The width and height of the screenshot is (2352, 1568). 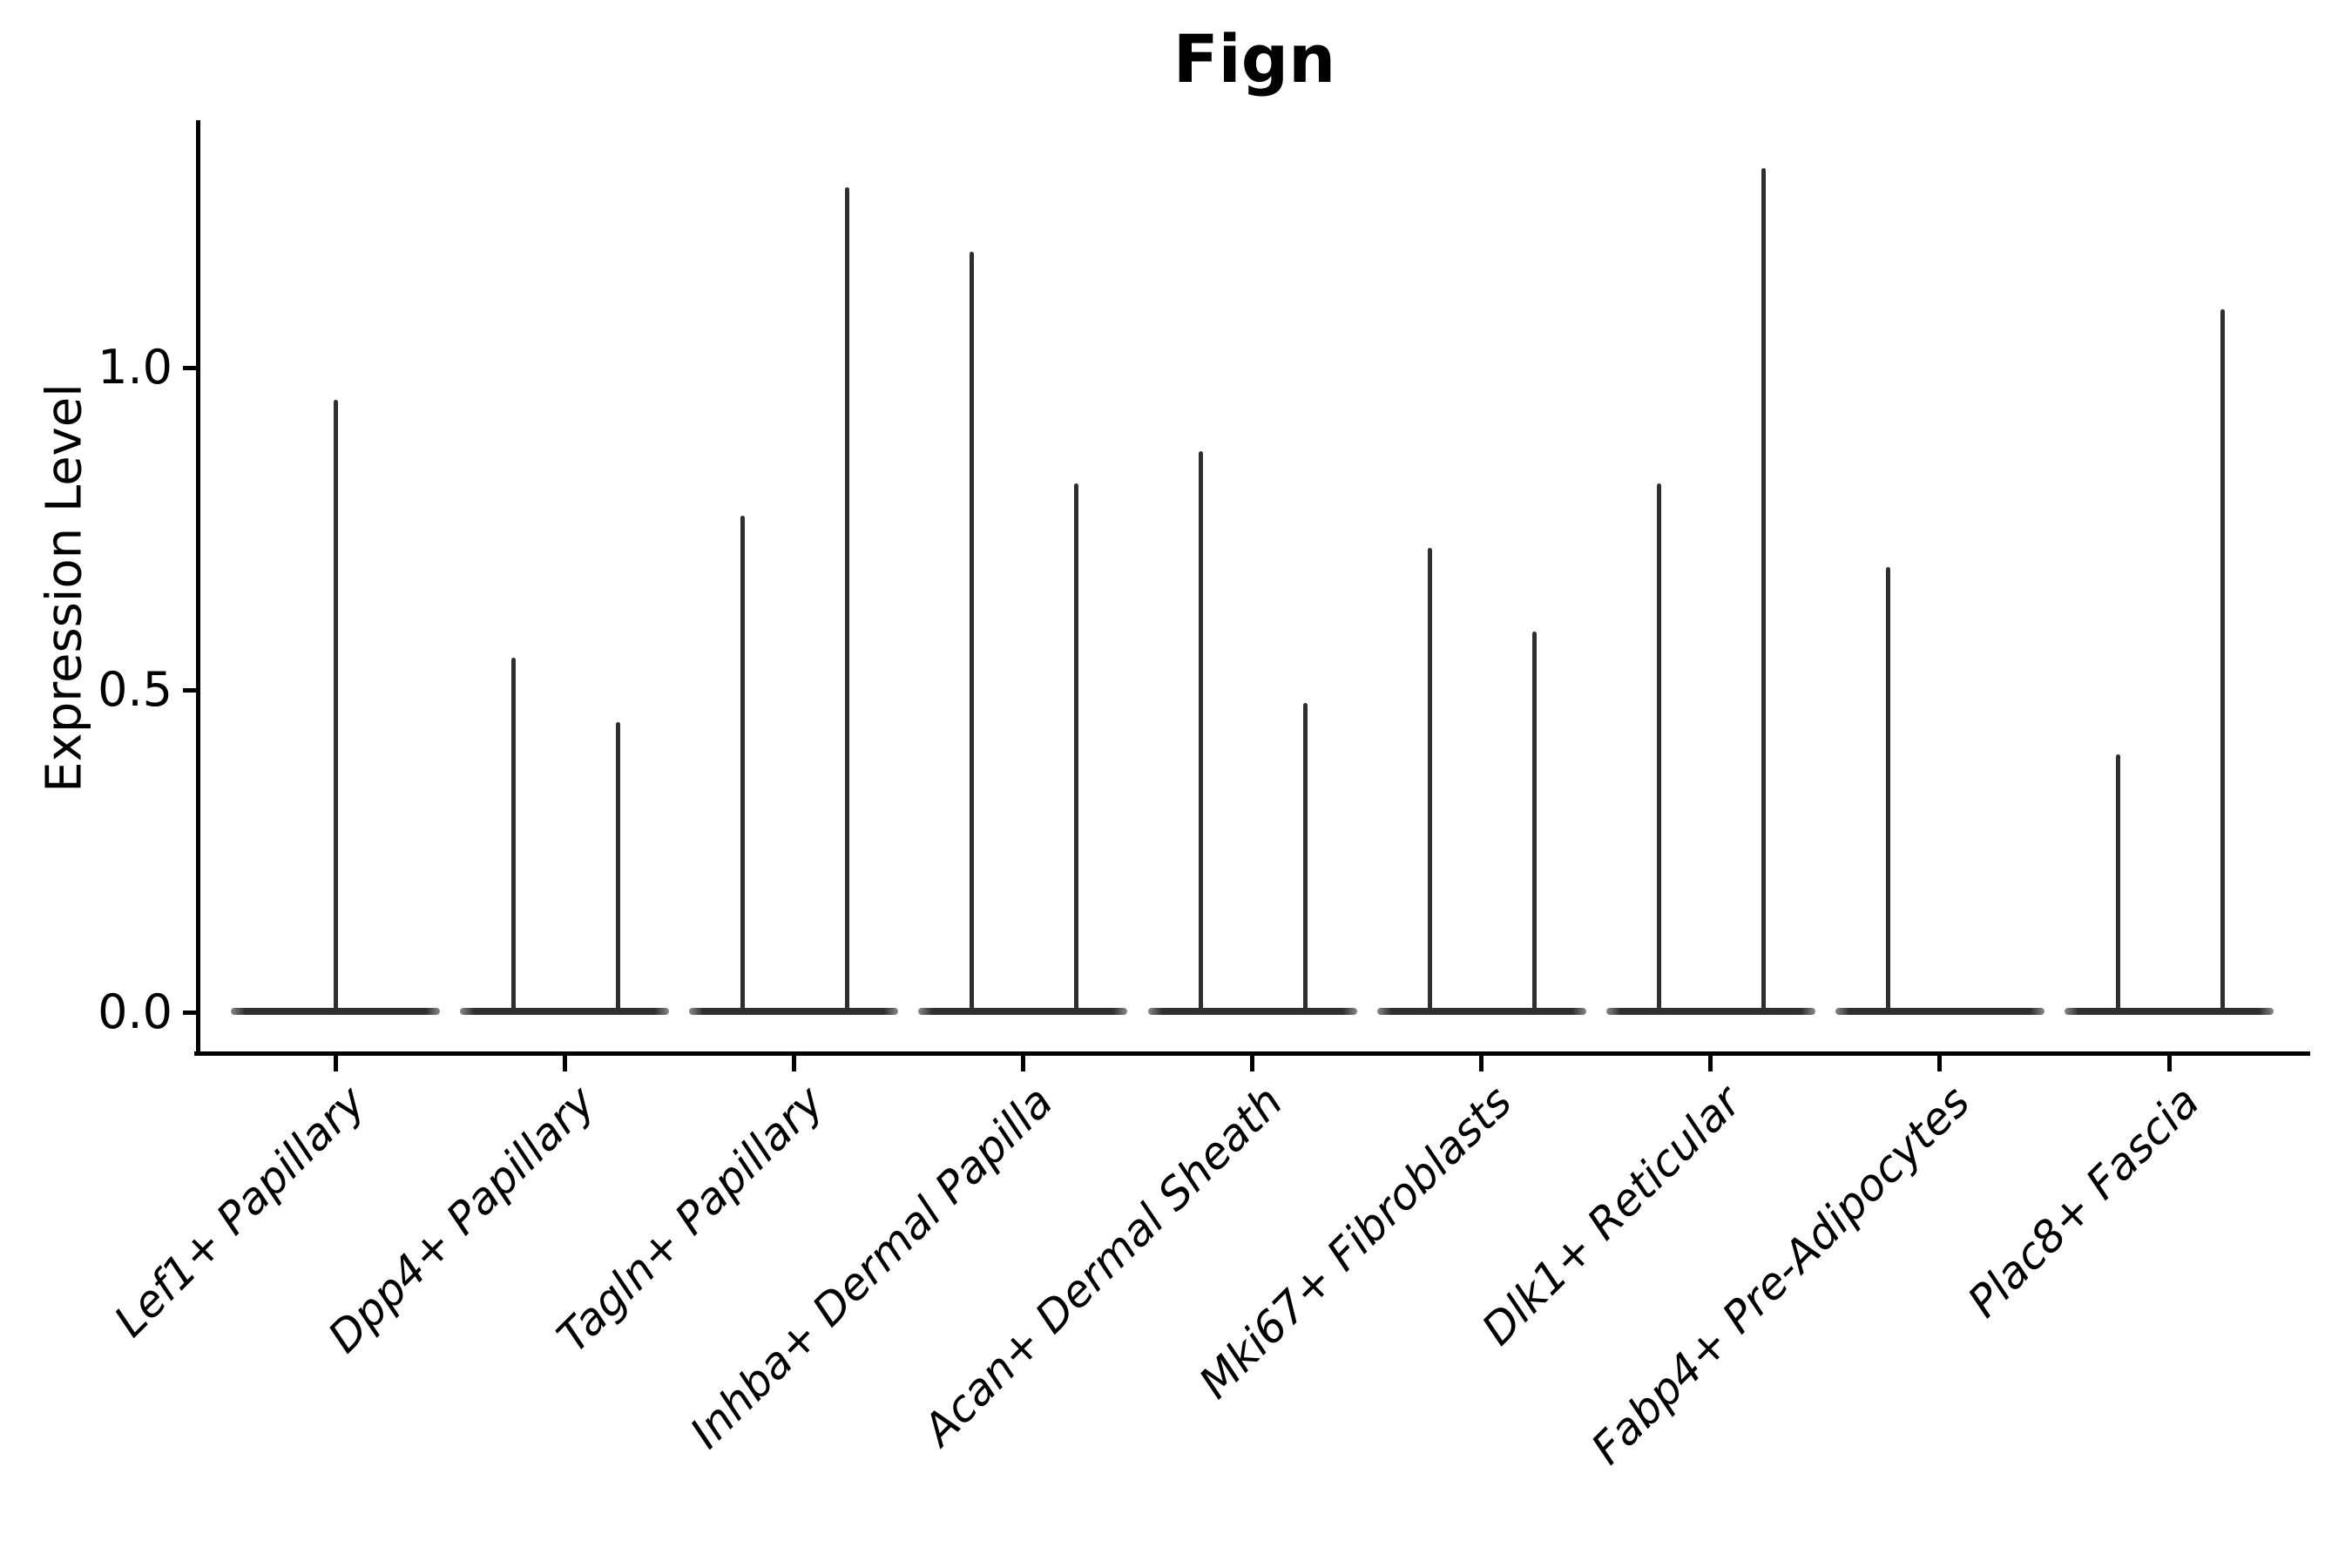 What do you see at coordinates (64, 588) in the screenshot?
I see `y-axis-title: Expression Level` at bounding box center [64, 588].